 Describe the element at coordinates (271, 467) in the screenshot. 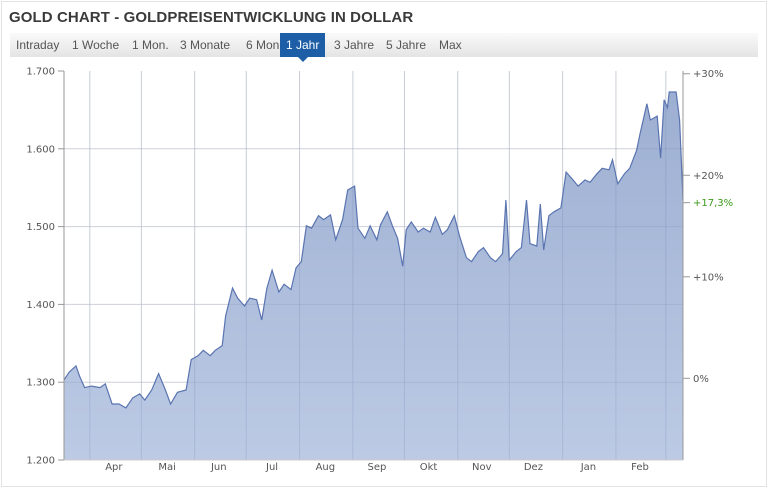

I see `x-tick-label: Jul` at that location.